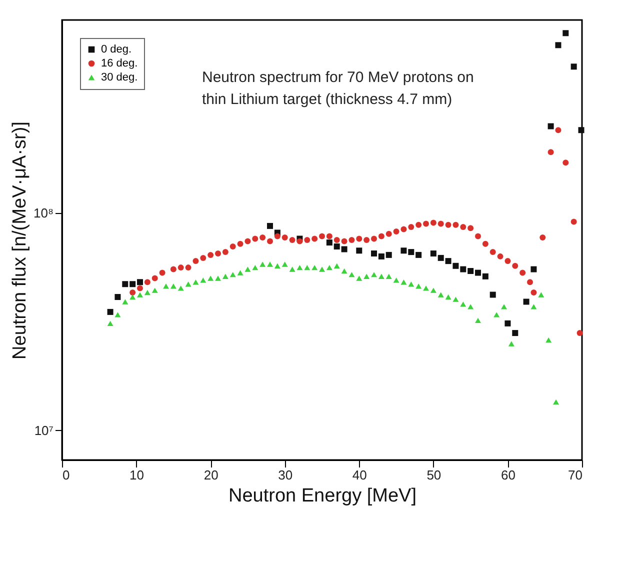  What do you see at coordinates (338, 88) in the screenshot?
I see `annotation: Neutron spectrum for 70 MeV protons on thin Lithium target (thickness 4.7 mm)` at bounding box center [338, 88].